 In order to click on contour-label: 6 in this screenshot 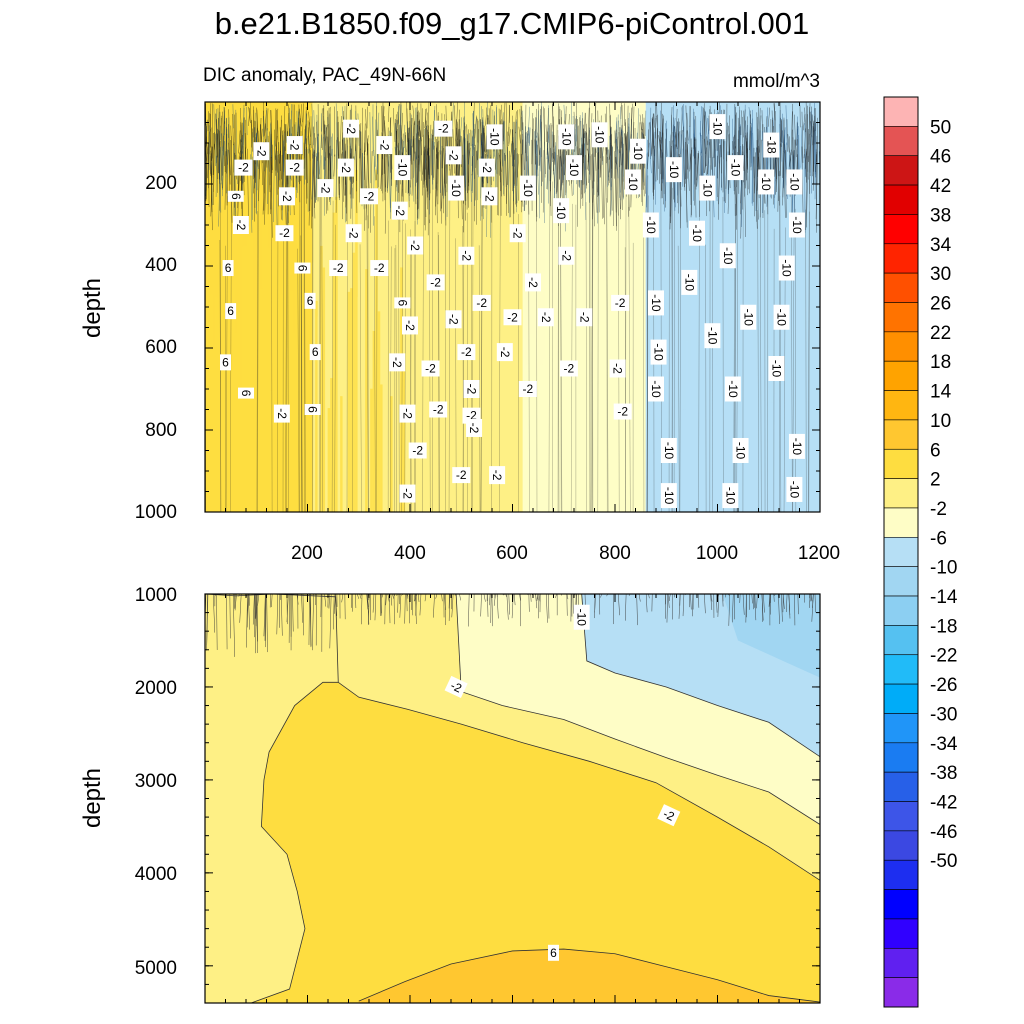, I will do `click(225, 362)`.